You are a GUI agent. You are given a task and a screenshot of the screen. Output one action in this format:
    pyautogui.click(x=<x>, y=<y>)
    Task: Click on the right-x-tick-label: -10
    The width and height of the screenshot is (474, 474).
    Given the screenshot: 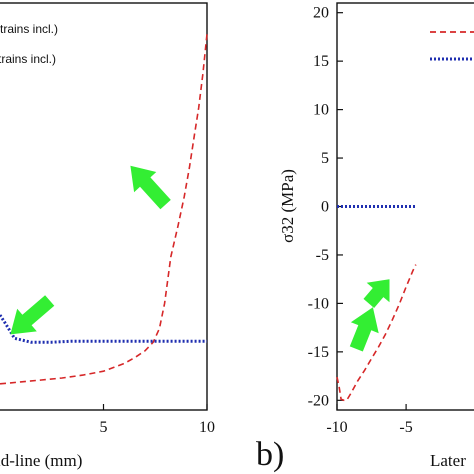 What is the action you would take?
    pyautogui.click(x=336, y=427)
    